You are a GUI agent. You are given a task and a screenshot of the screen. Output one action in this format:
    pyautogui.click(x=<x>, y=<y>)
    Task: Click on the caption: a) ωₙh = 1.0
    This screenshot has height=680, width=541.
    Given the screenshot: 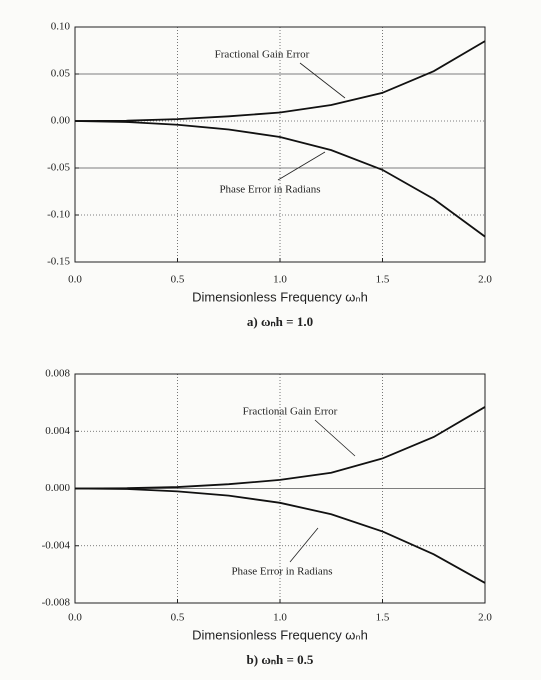 What is the action you would take?
    pyautogui.click(x=280, y=321)
    